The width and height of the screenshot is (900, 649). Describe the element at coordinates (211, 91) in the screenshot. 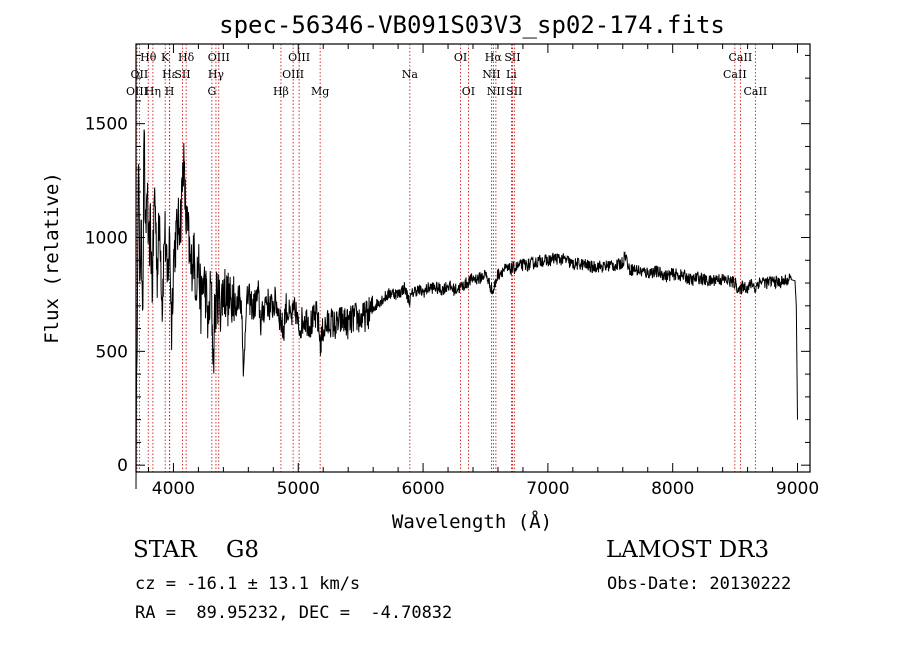

I see `spectral-line-label-11: G` at that location.